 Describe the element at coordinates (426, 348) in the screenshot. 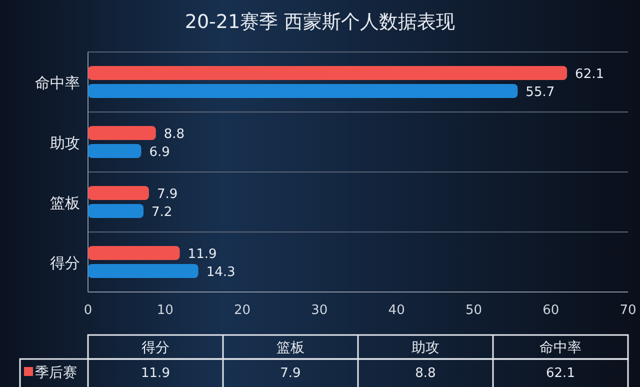

I see `category-label: 助攻` at that location.